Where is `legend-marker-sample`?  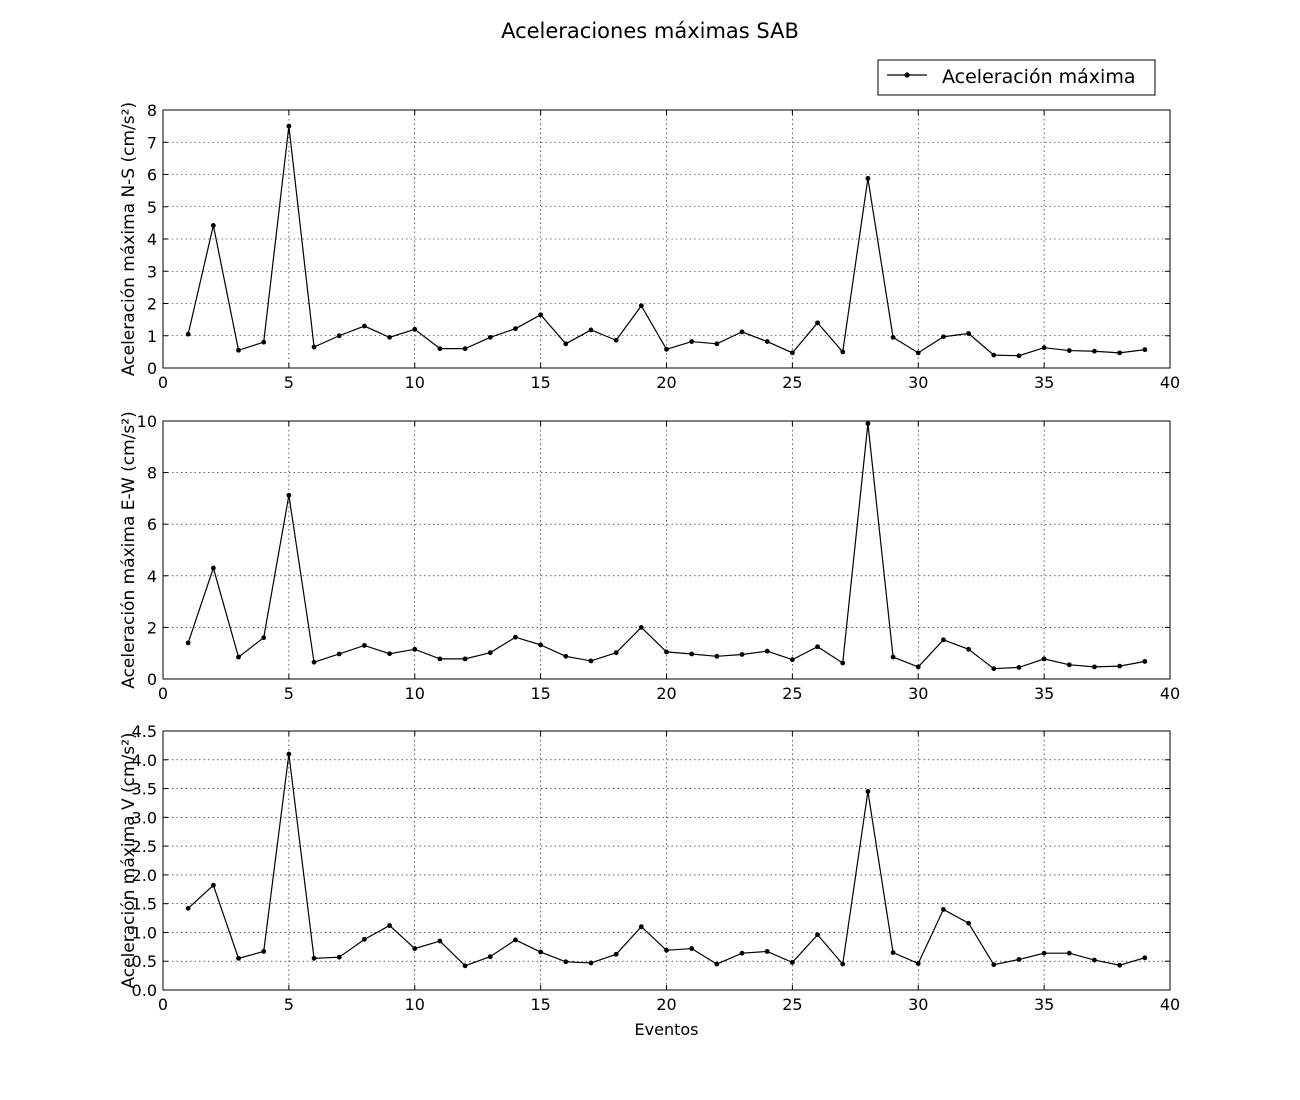 legend-marker-sample is located at coordinates (907, 75).